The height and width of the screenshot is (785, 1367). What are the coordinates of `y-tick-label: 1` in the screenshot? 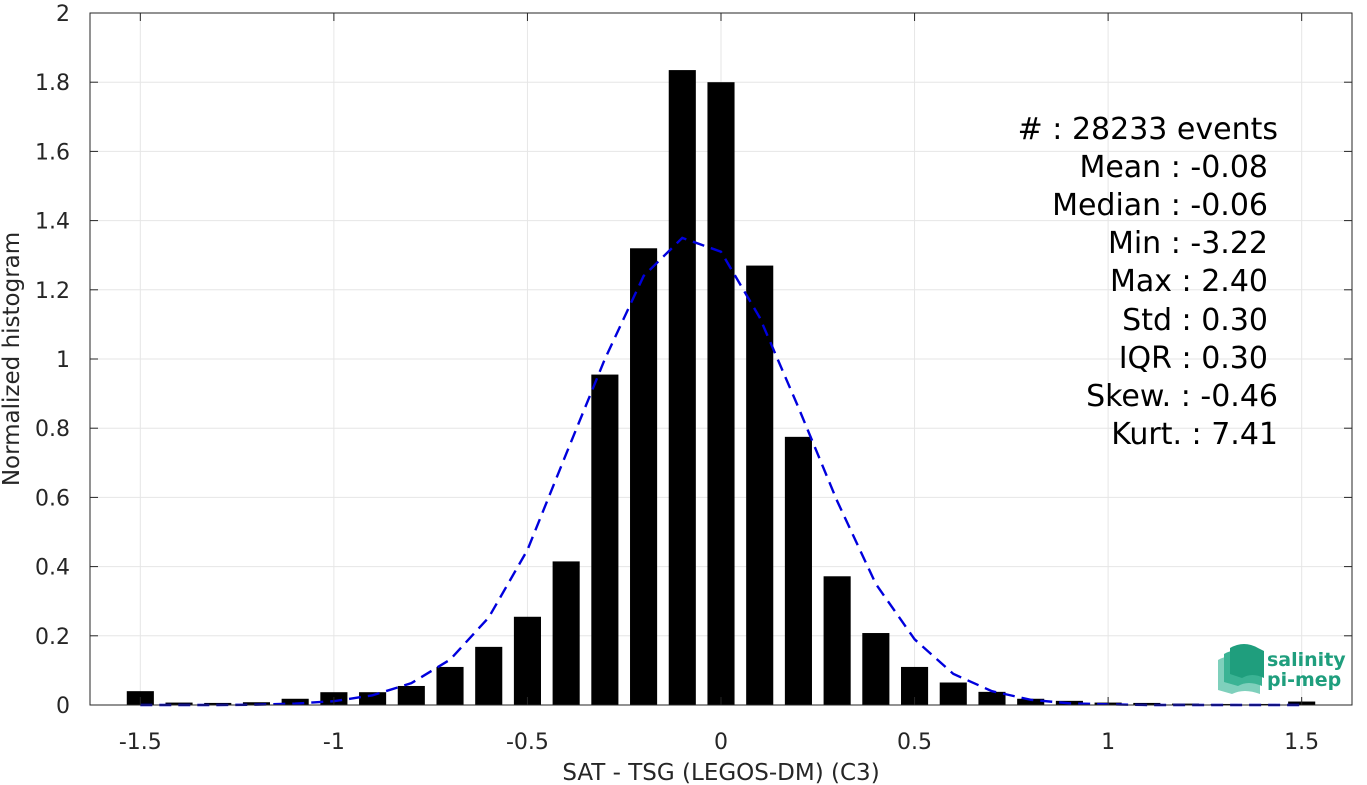 It's located at (63, 360).